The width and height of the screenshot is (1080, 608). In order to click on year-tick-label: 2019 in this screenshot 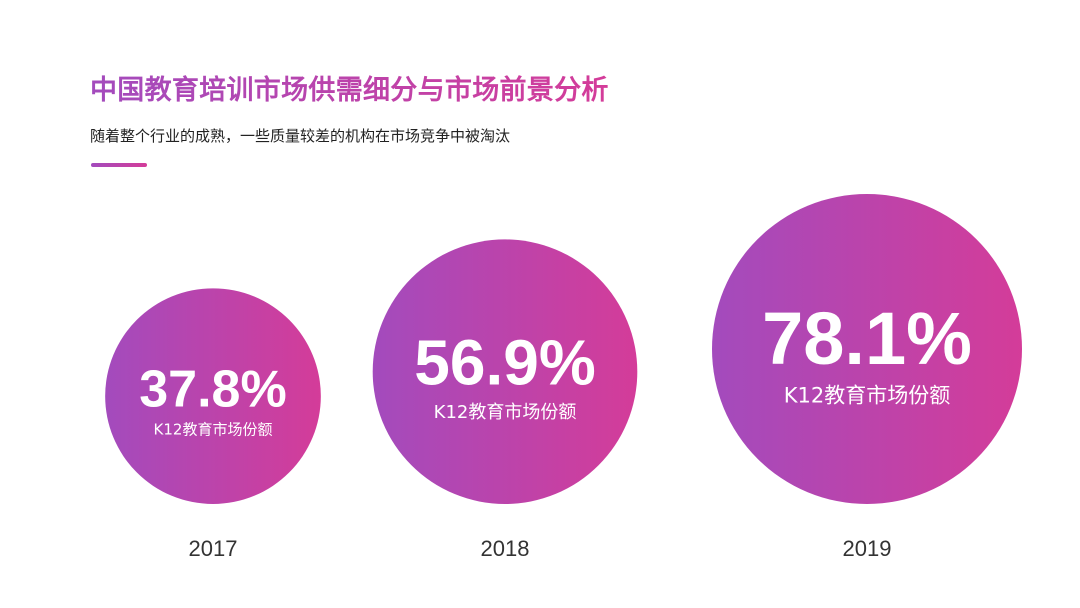, I will do `click(867, 548)`.